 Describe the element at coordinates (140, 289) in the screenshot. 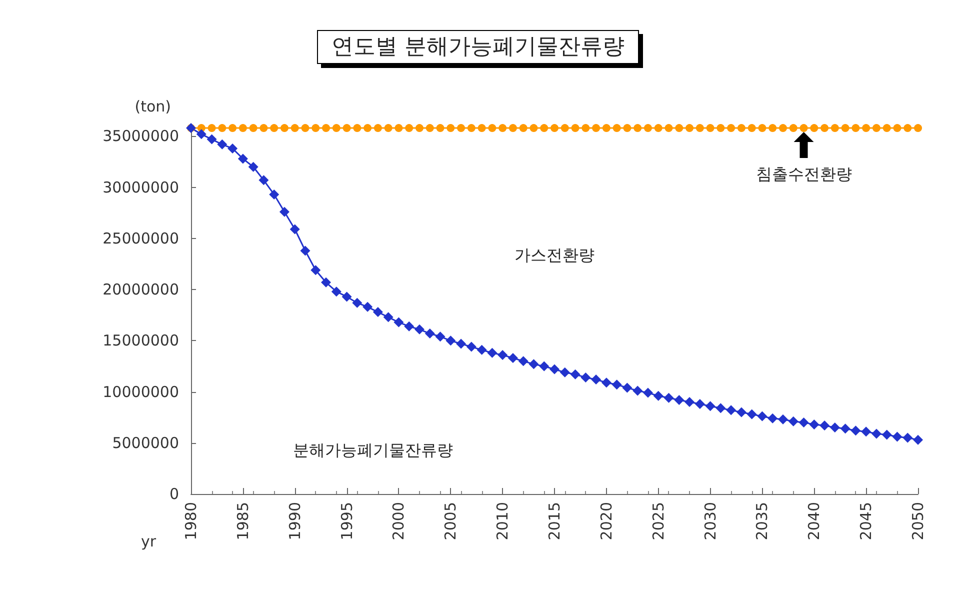

I see `y-tick-label: 20000000` at that location.